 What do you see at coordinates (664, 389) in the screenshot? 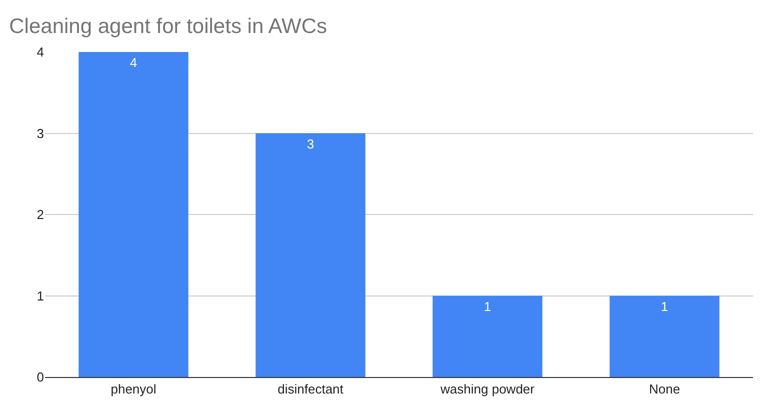
I see `x-tick-label: None` at bounding box center [664, 389].